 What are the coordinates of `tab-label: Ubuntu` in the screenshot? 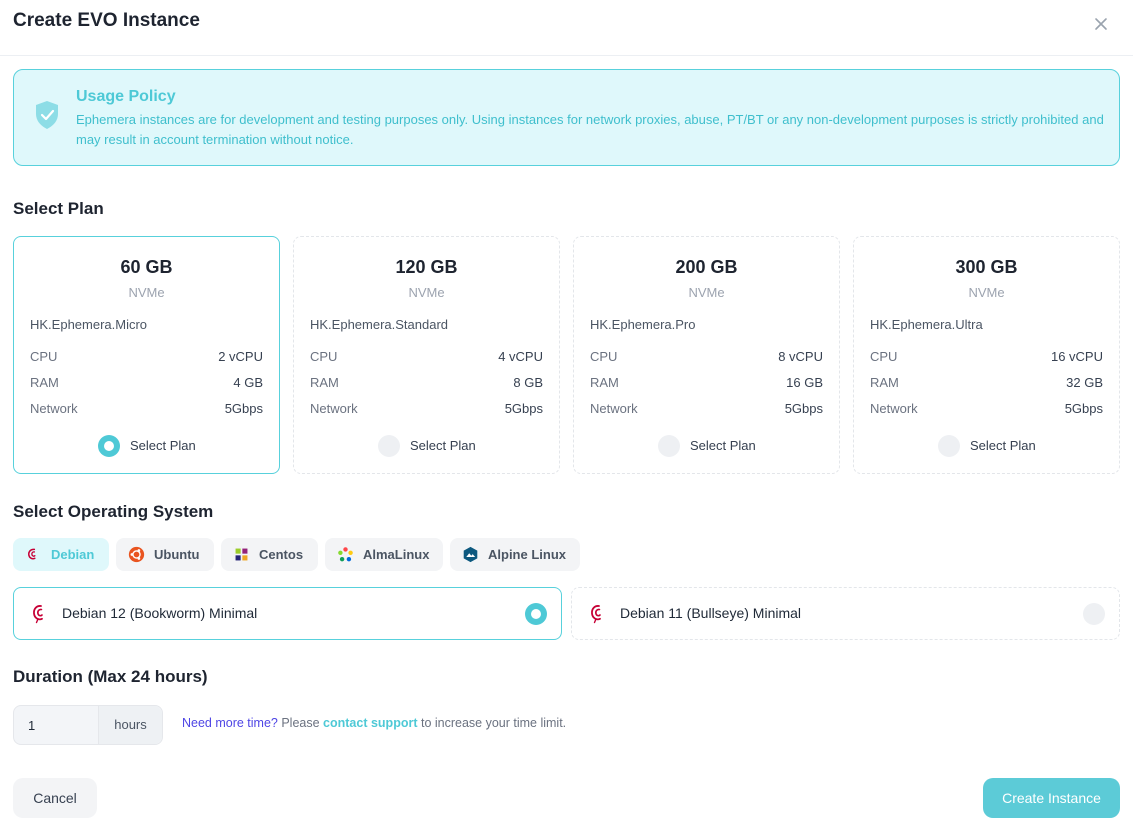 It's located at (177, 554).